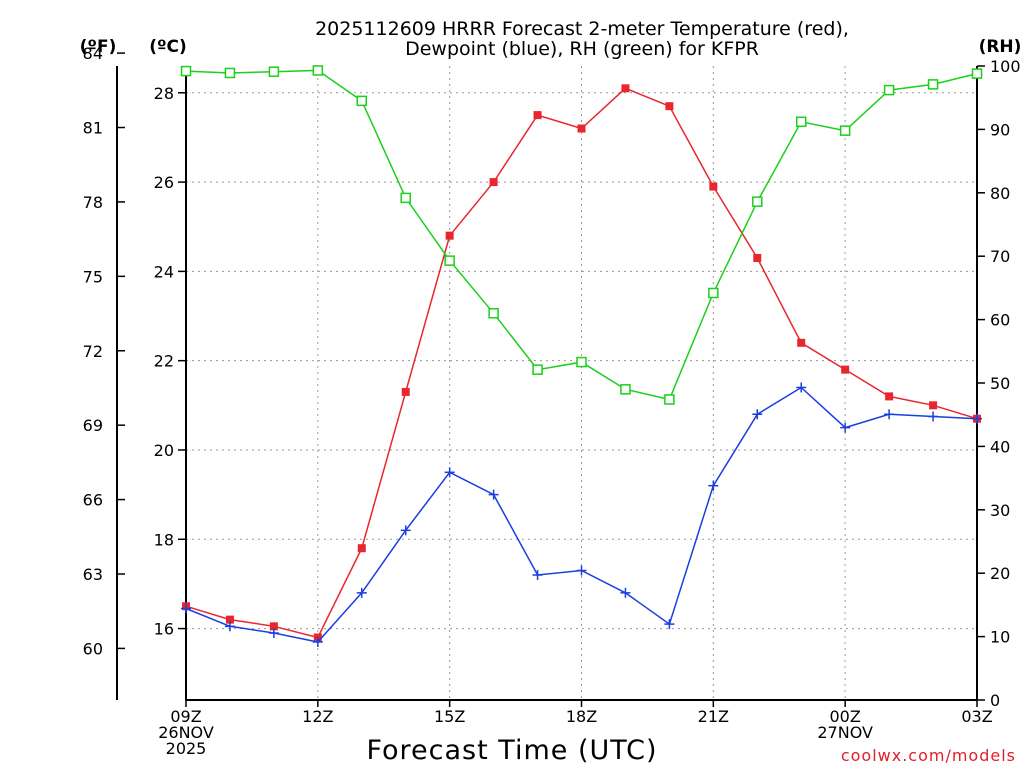 This screenshot has width=1024, height=768. Describe the element at coordinates (976, 716) in the screenshot. I see `x-tick-label: 03Z` at that location.